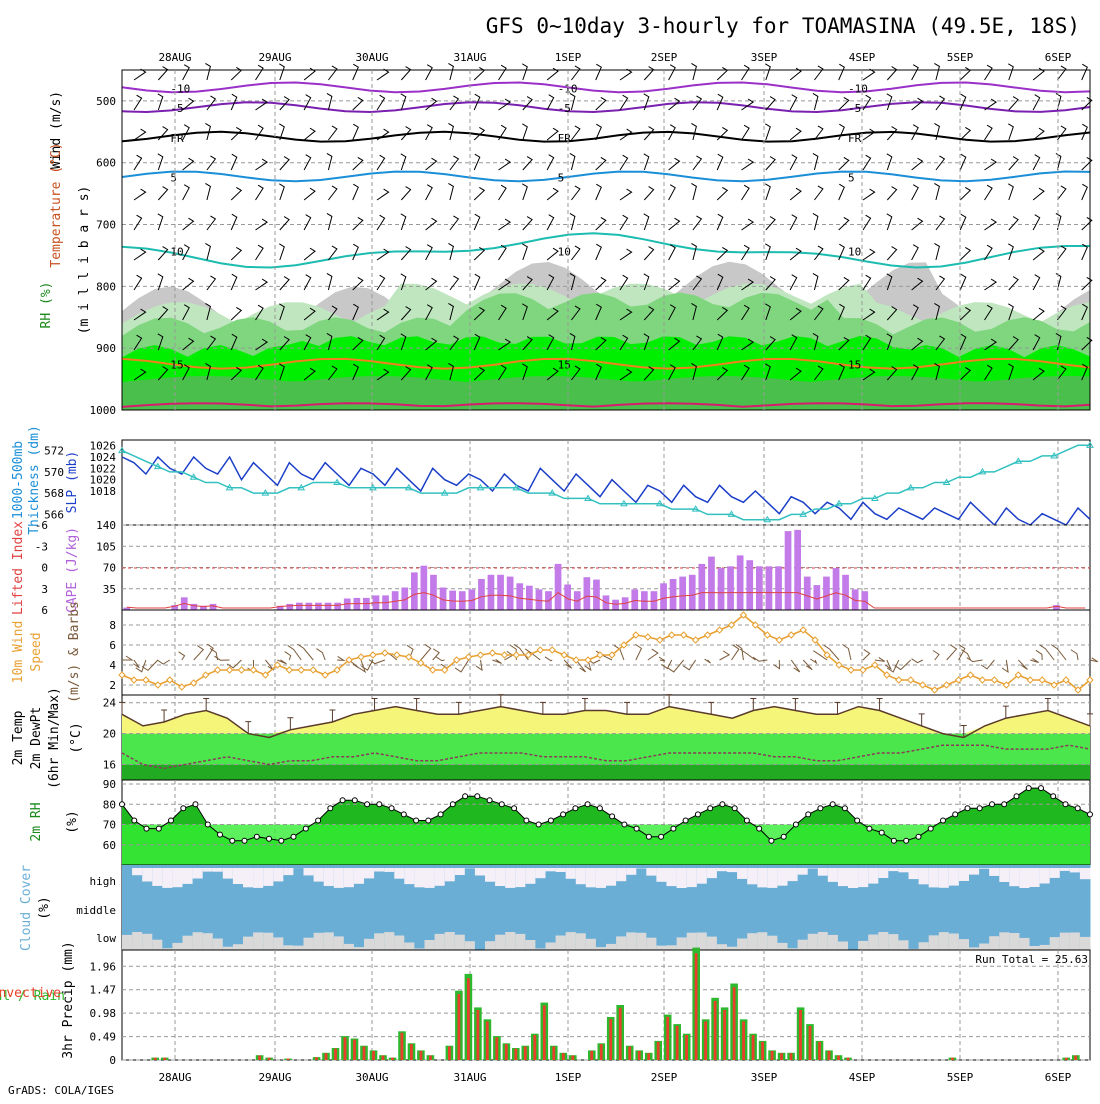 Image resolution: width=1100 pixels, height=1104 pixels. I want to click on temp-contour-label: 10, so click(854, 252).